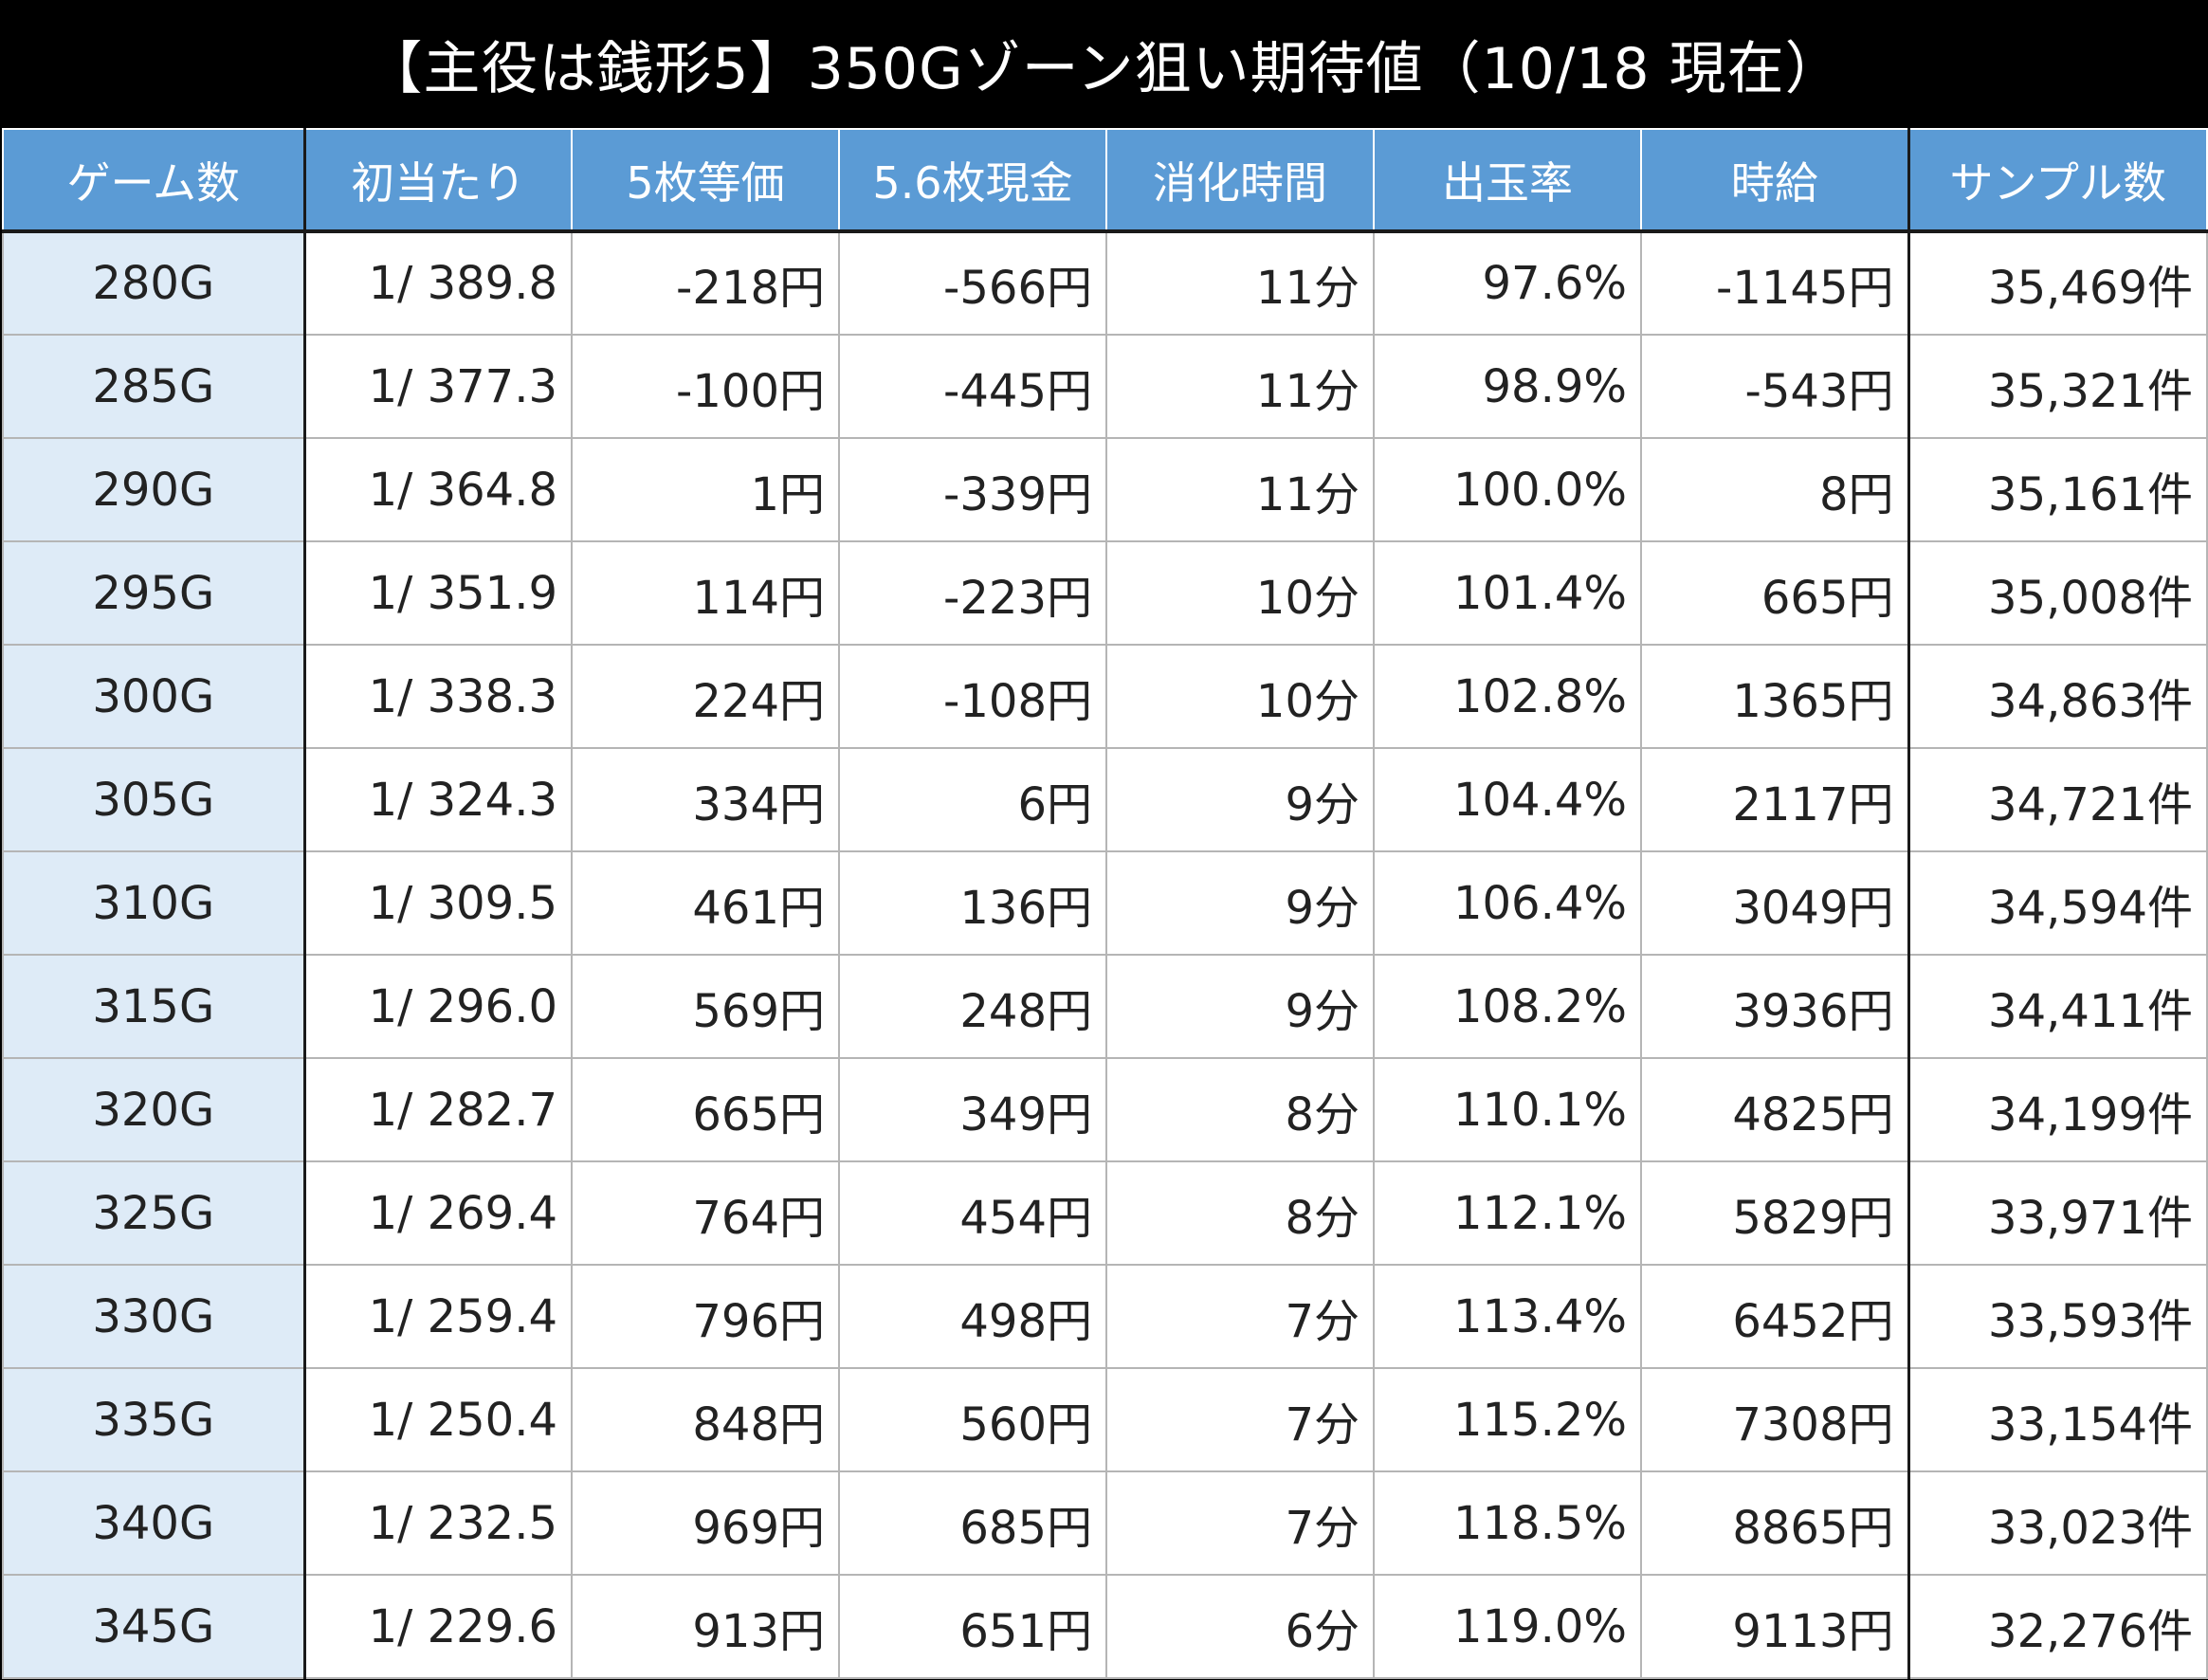 Image resolution: width=2208 pixels, height=1680 pixels. What do you see at coordinates (705, 1109) in the screenshot?
I see `equiv-5-coin-cell: 665円` at bounding box center [705, 1109].